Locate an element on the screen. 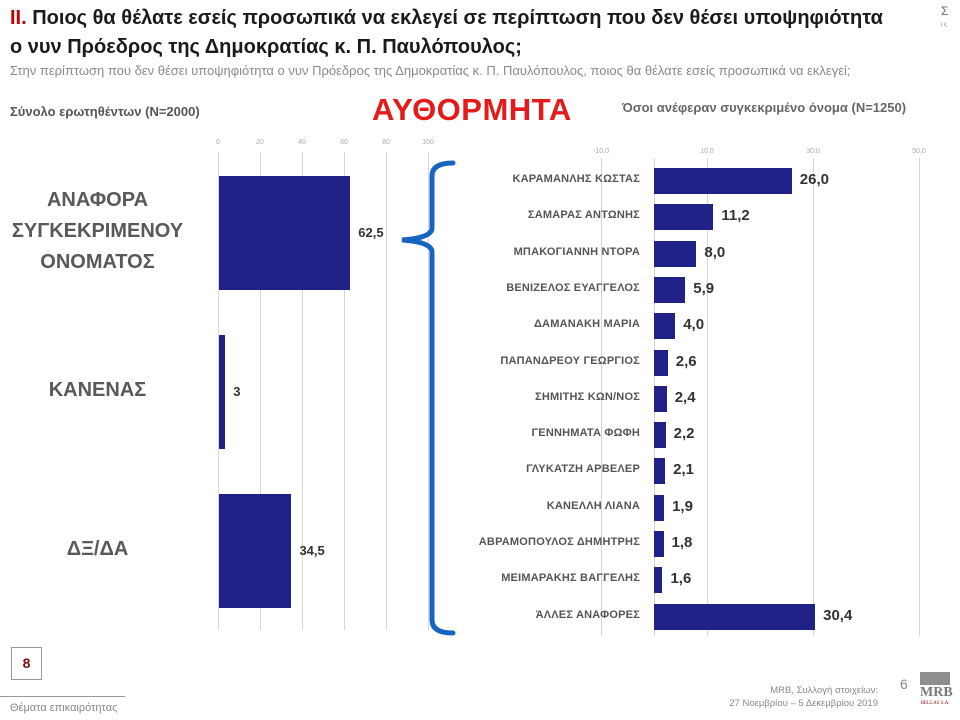 This screenshot has width=960, height=720. bar-row: ΜΕΙΜΑΡΑΚΗΣ ΒΑΓΓΕΛΗΣ 1,6 is located at coordinates (690, 580).